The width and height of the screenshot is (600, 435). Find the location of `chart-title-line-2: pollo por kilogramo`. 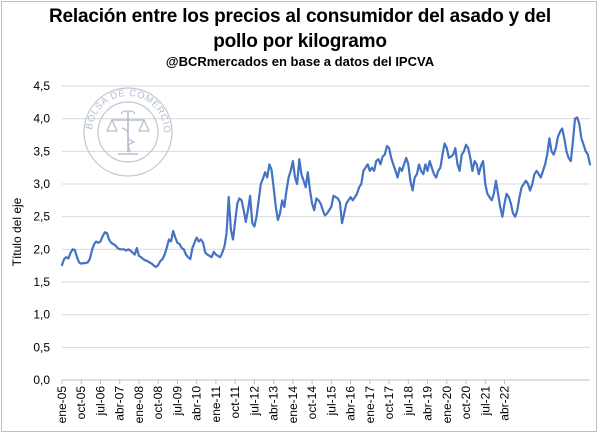

chart-title-line-2: pollo por kilogramo is located at coordinates (300, 41).